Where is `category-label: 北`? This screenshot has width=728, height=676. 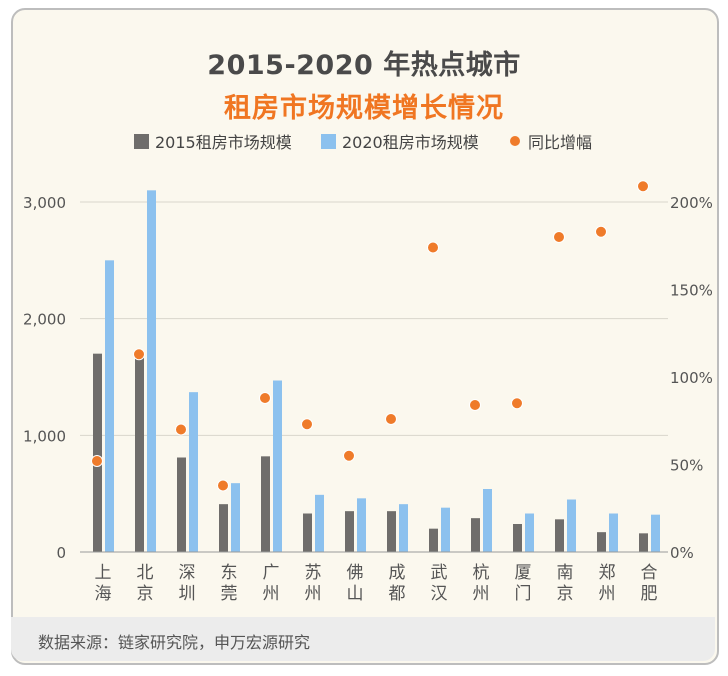
category-label: 北 is located at coordinates (145, 573).